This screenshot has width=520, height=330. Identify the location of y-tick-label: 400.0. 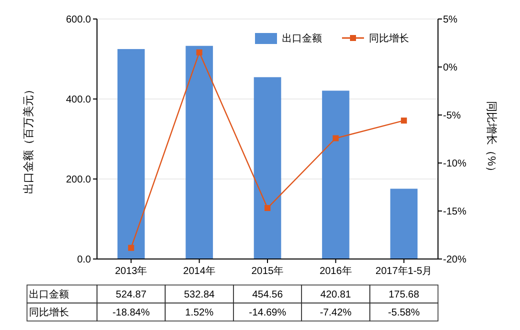
(79, 100).